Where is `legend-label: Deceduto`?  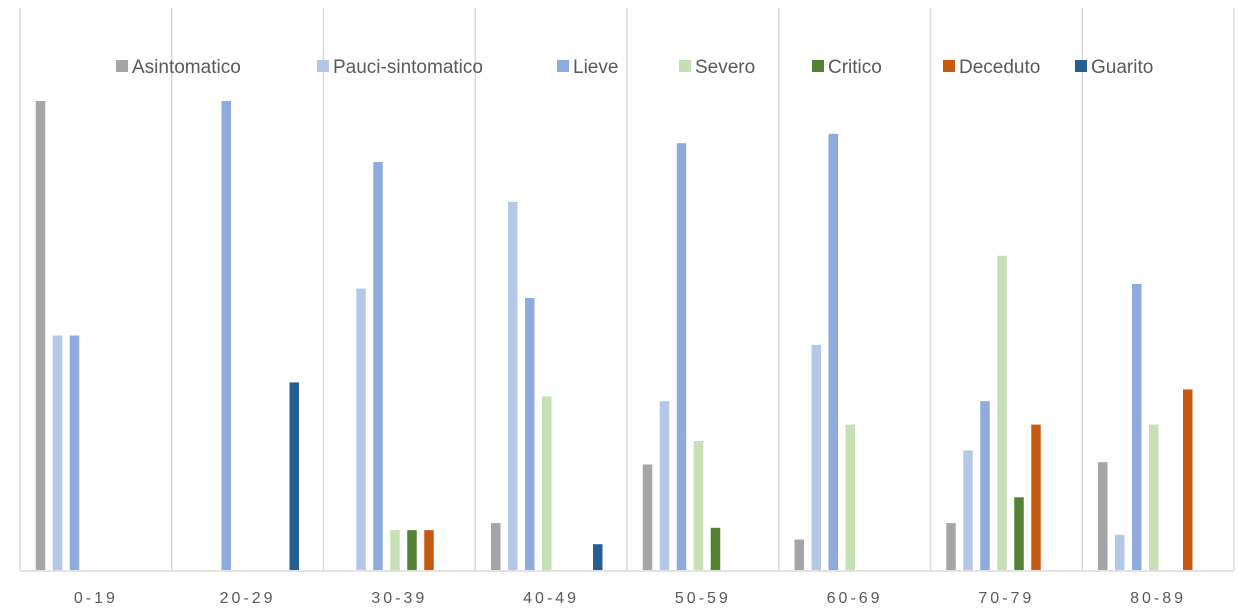 legend-label: Deceduto is located at coordinates (999, 67).